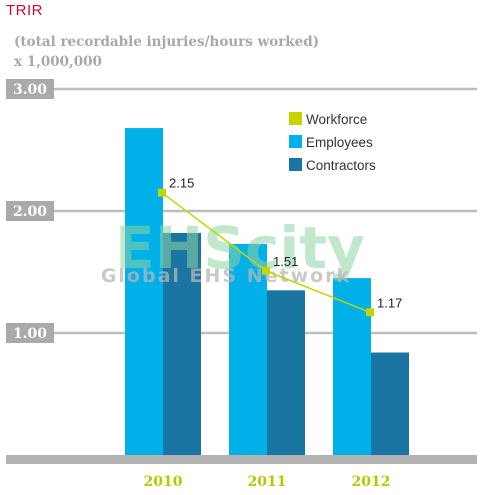  What do you see at coordinates (336, 119) in the screenshot?
I see `legend-label-workforce: Workforce` at bounding box center [336, 119].